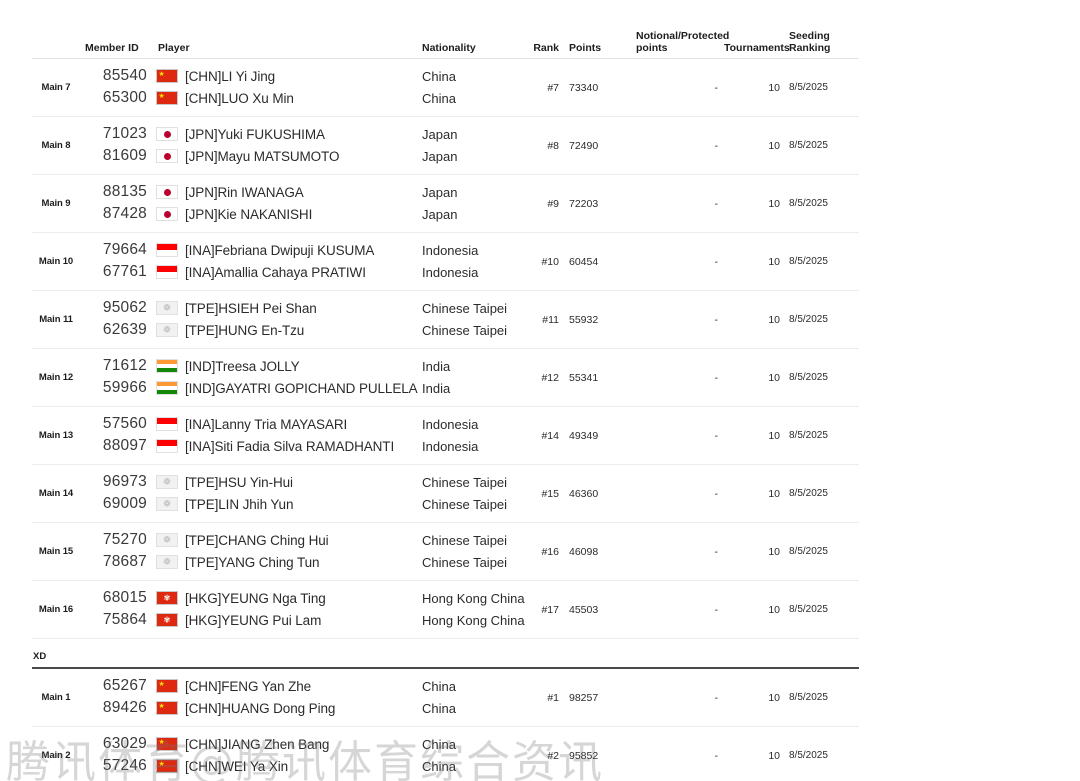 Image resolution: width=1080 pixels, height=781 pixels. Describe the element at coordinates (255, 598) in the screenshot. I see `player-name: [HKG]YEUNG Nga Ting` at that location.